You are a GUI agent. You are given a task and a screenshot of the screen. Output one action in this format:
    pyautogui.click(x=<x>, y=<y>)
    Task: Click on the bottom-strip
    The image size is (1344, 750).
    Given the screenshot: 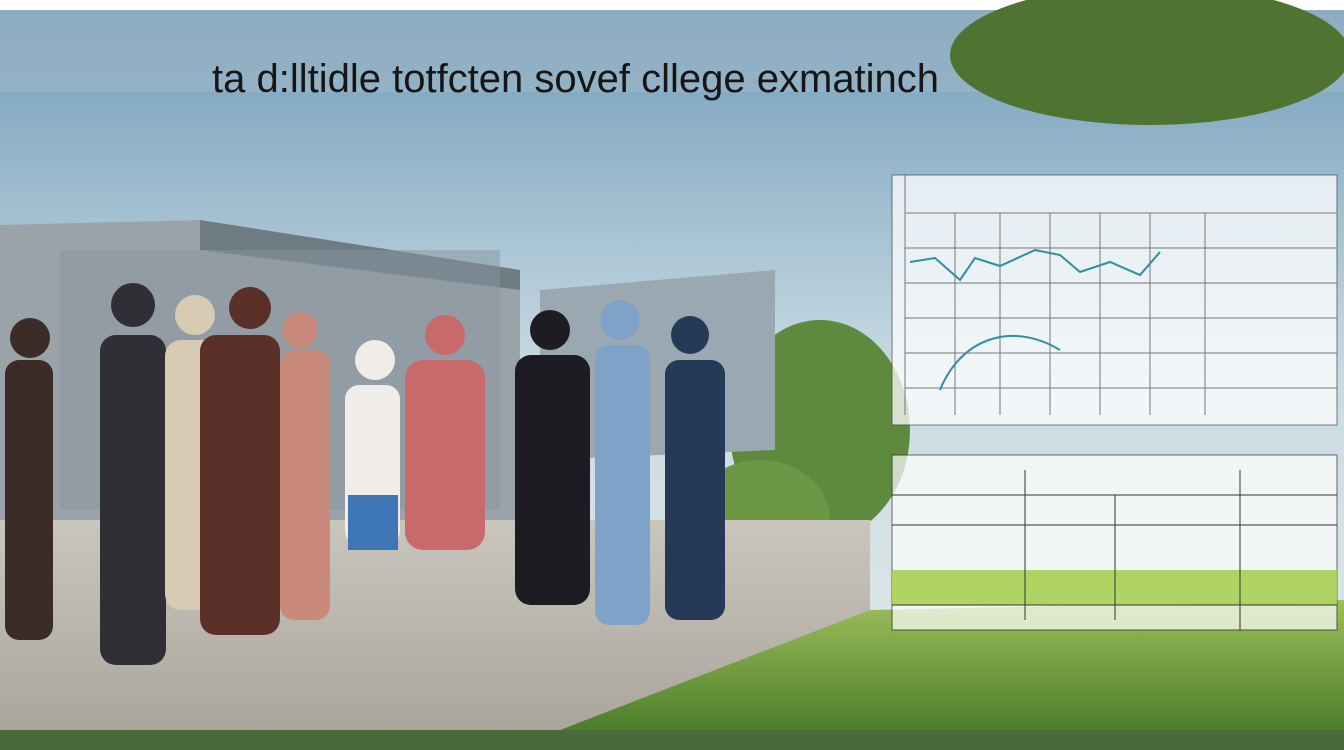 What is the action you would take?
    pyautogui.click(x=672, y=740)
    